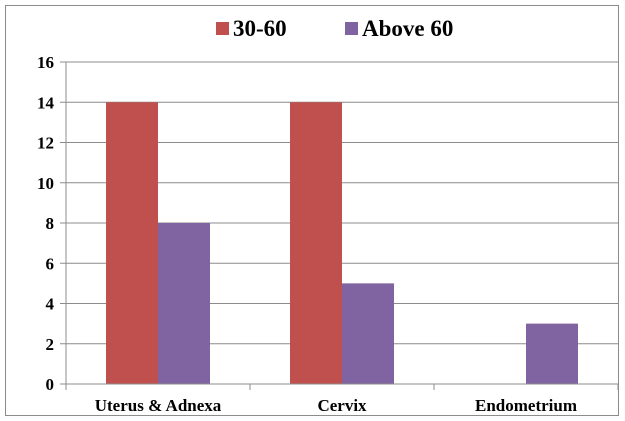 Image resolution: width=625 pixels, height=421 pixels. Describe the element at coordinates (526, 405) in the screenshot. I see `x-category-label: Endometrium` at that location.